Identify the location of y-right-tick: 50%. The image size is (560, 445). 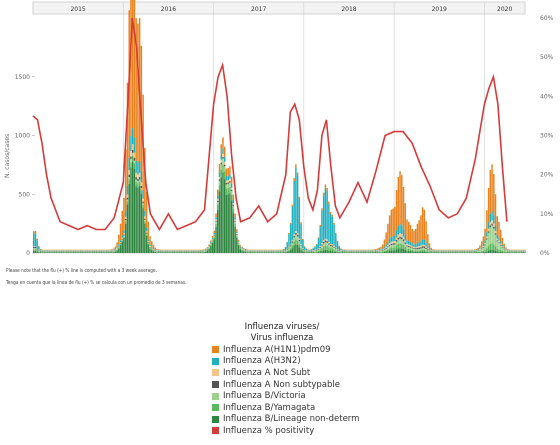
(547, 57).